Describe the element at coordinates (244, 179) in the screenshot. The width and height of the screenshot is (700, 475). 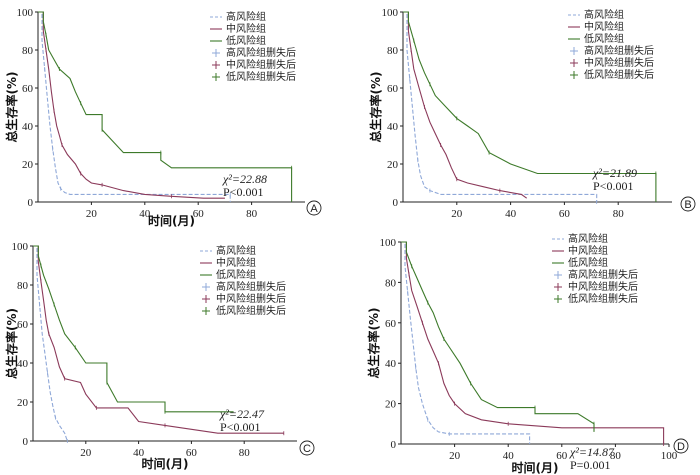
I see `chi-square-stat: χ²=22.88` at that location.